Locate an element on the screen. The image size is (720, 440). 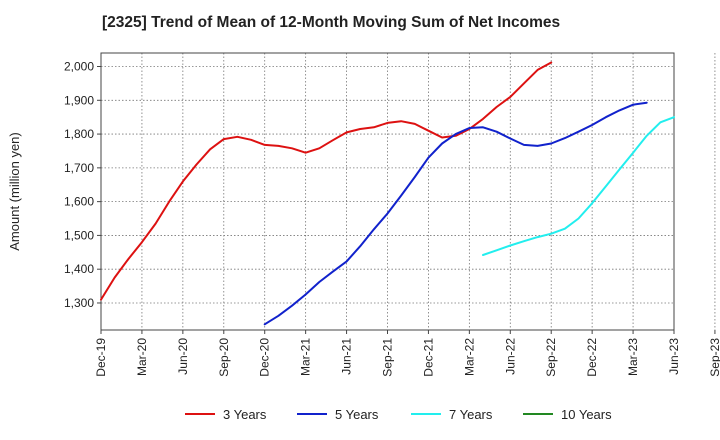
x-tick-label: Sep-20 is located at coordinates (224, 357).